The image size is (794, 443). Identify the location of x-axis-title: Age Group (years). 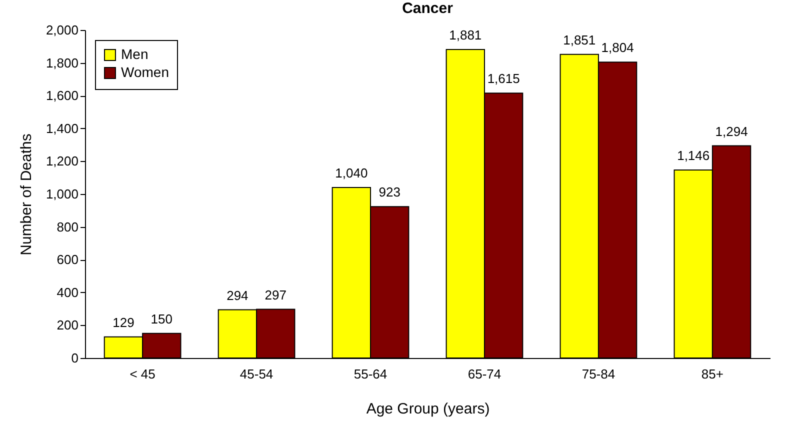
(428, 409).